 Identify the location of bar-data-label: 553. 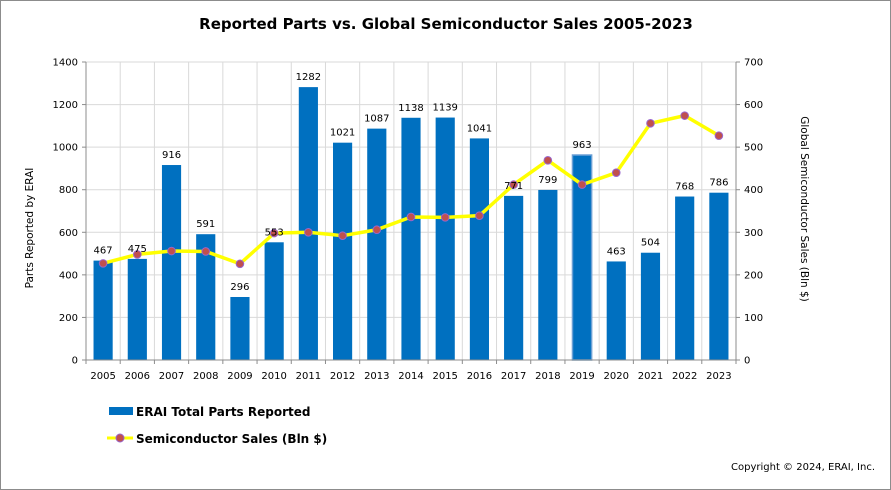
(274, 232).